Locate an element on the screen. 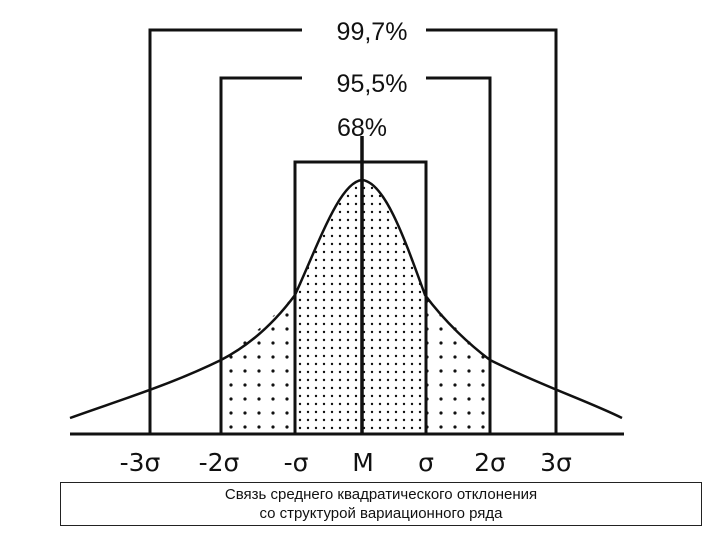 Image resolution: width=720 pixels, height=540 pixels. axis-label-minus-3sigma: -3σ is located at coordinates (140, 462).